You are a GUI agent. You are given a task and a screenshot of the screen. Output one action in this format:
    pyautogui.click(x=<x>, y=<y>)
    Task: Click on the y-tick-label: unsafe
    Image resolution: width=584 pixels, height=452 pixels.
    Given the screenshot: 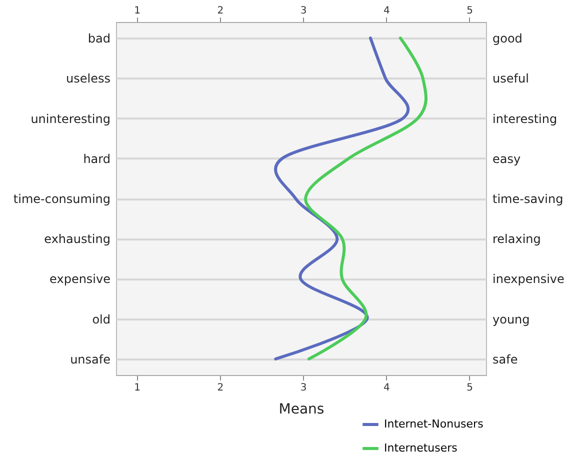 What is the action you would take?
    pyautogui.click(x=90, y=359)
    